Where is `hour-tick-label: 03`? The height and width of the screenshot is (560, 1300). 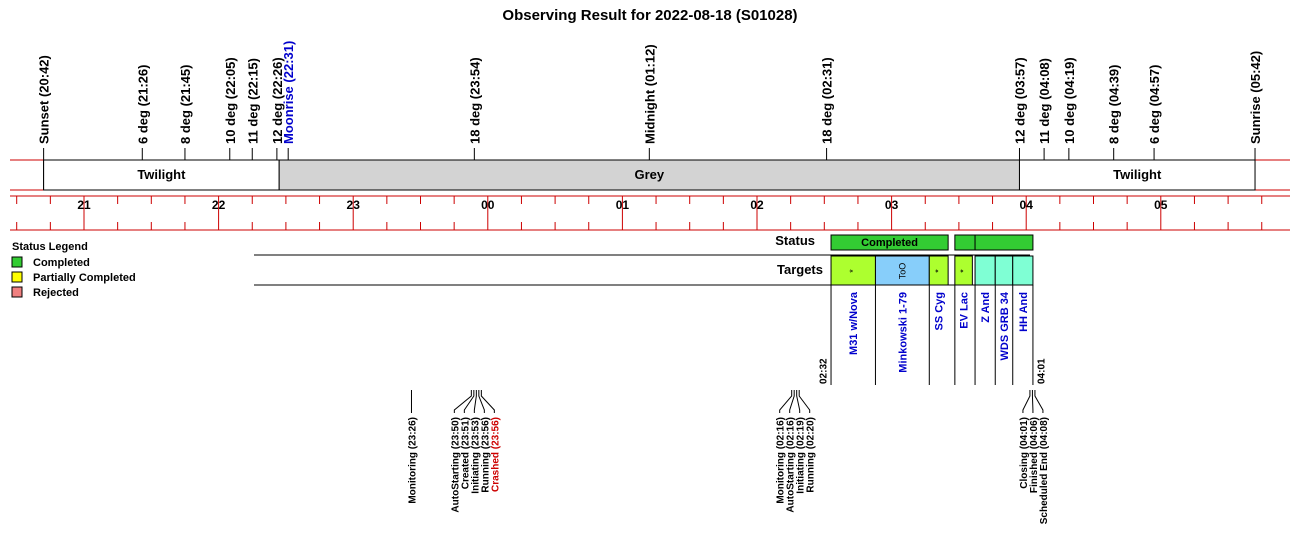
hour-tick-label: 03 is located at coordinates (892, 205).